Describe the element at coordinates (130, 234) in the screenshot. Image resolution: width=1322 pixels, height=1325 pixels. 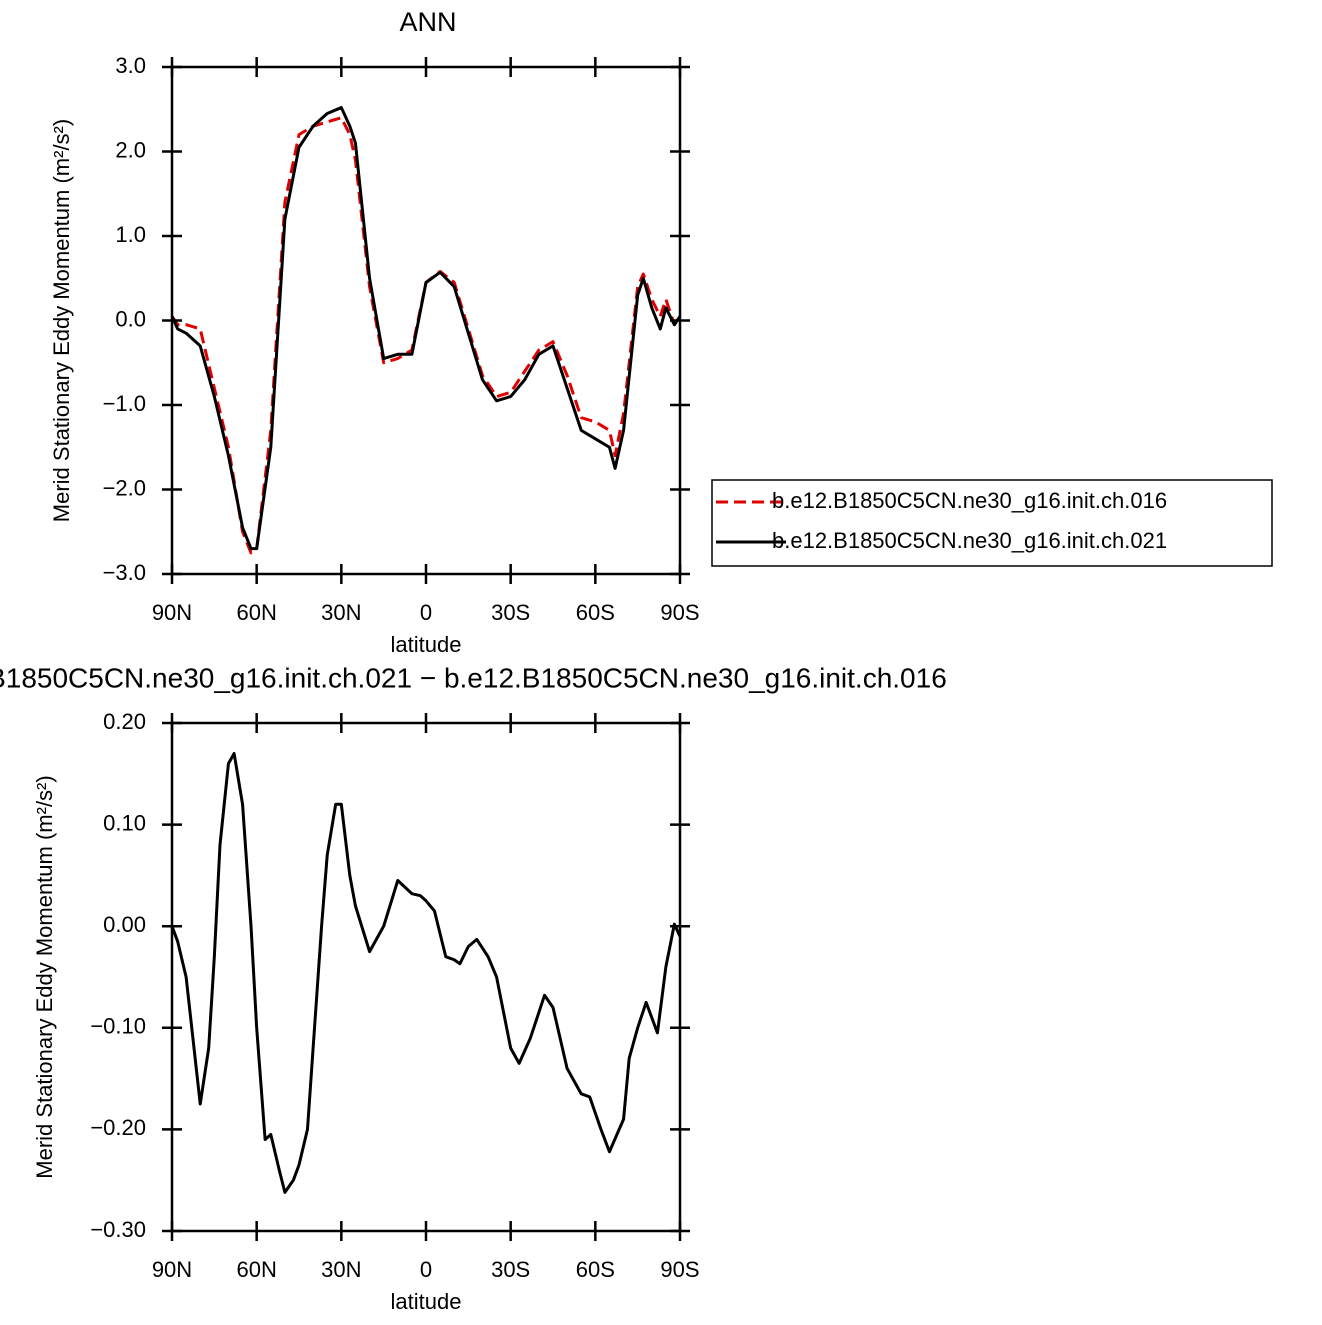
I see `y-tick-label: 1.0` at that location.